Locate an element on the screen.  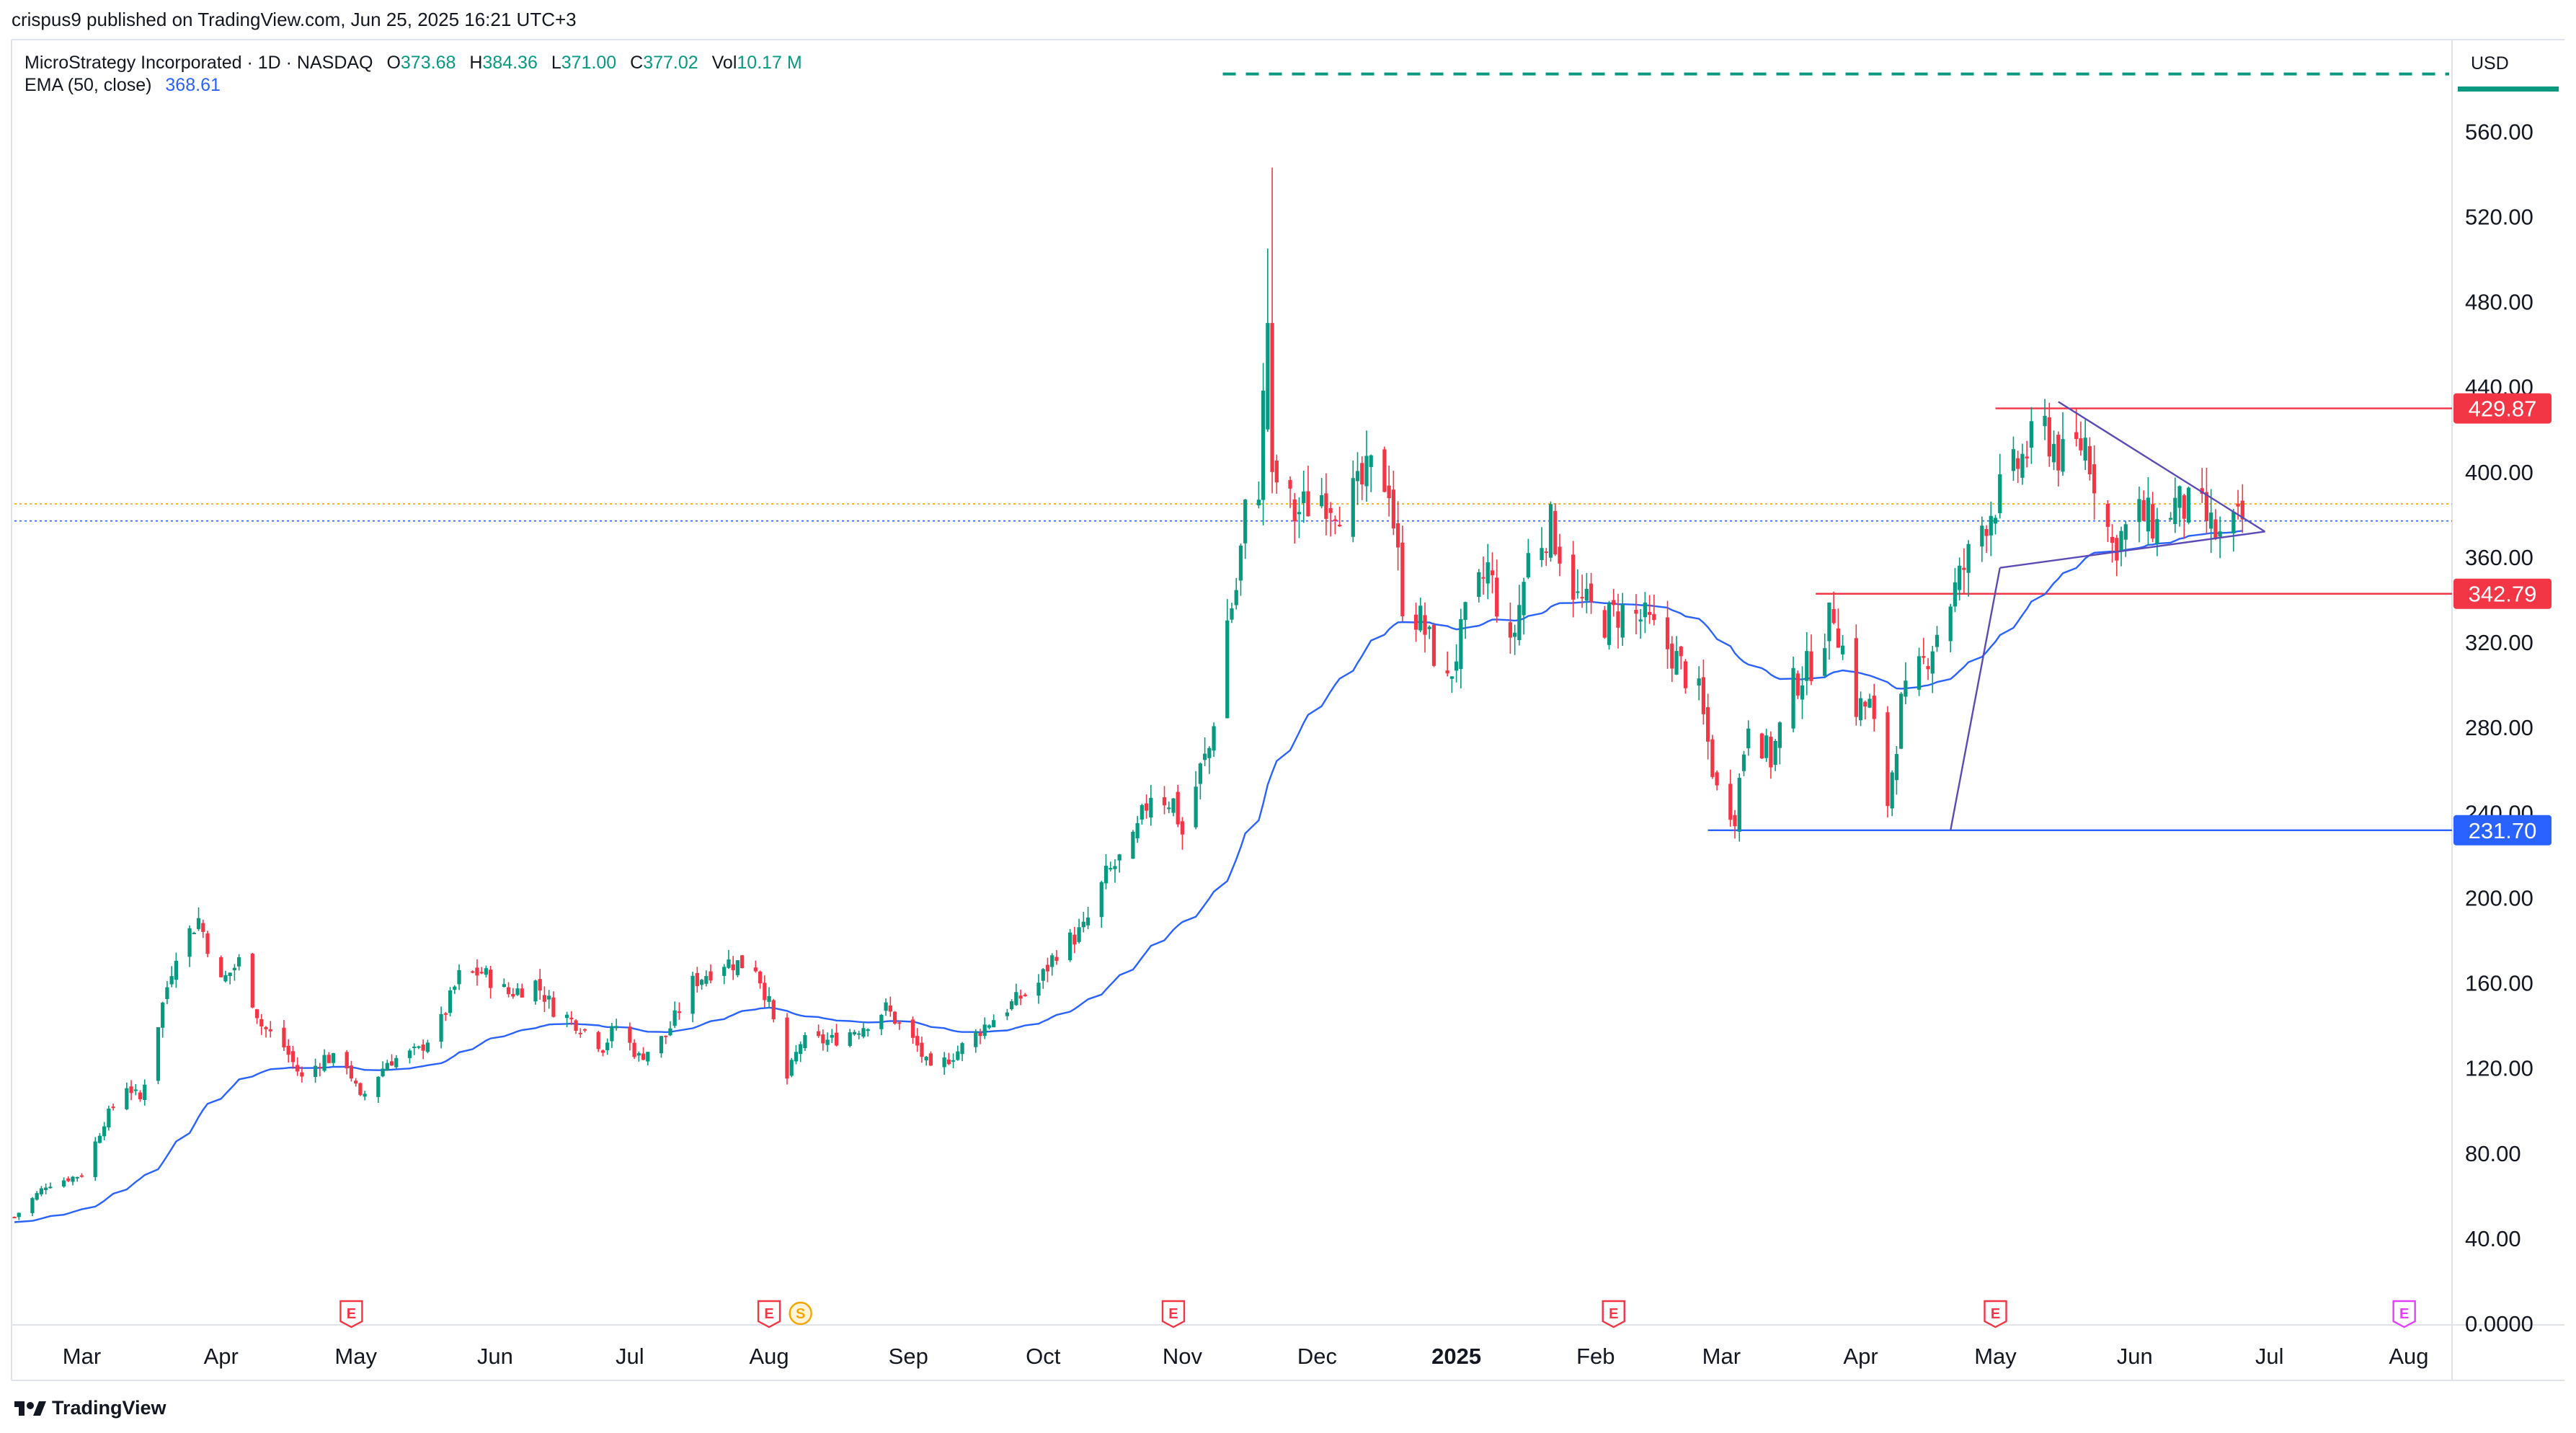
earnings-marker is located at coordinates (1613, 1314).